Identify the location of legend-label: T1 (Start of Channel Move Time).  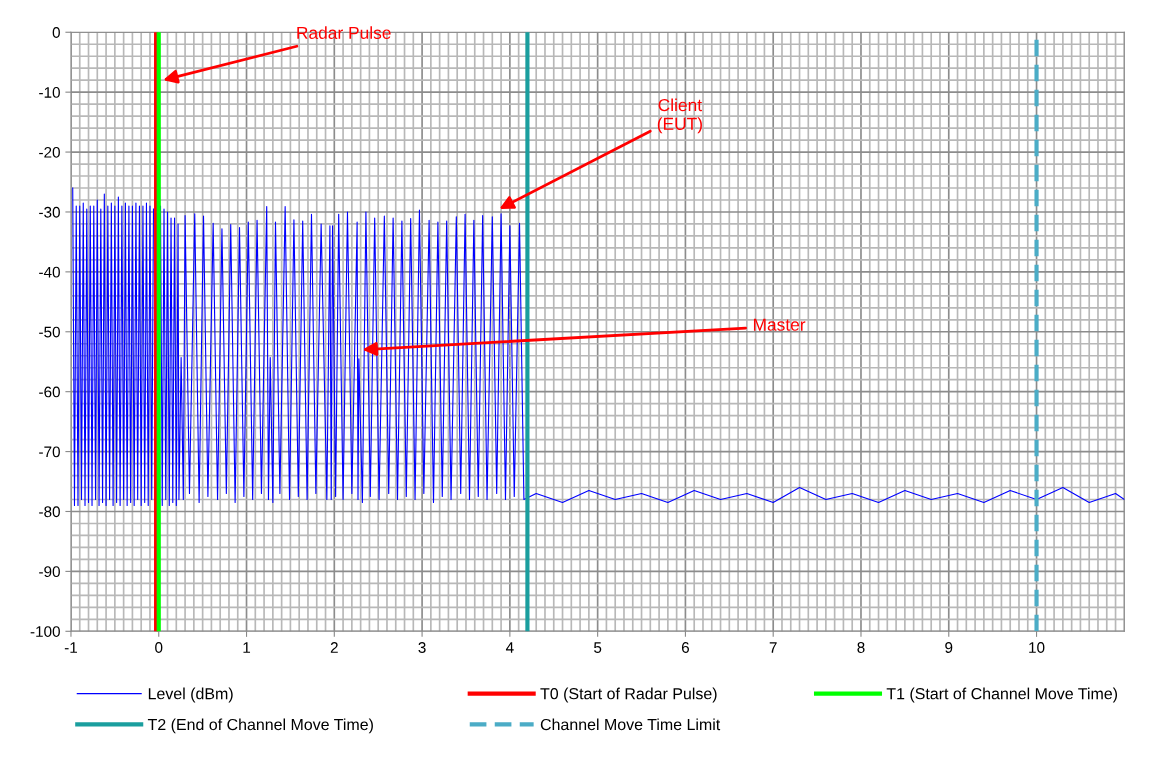
(1002, 695).